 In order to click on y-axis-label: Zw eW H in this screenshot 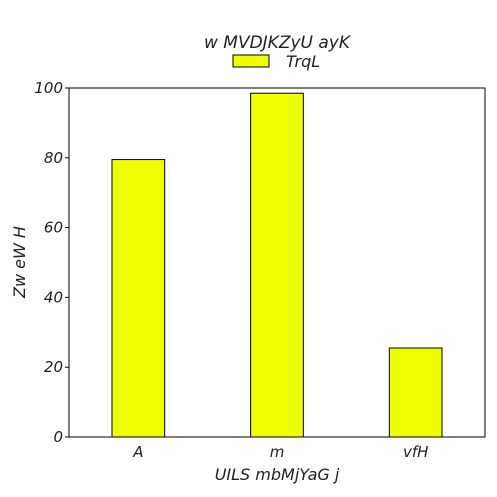, I will do `click(19, 262)`.